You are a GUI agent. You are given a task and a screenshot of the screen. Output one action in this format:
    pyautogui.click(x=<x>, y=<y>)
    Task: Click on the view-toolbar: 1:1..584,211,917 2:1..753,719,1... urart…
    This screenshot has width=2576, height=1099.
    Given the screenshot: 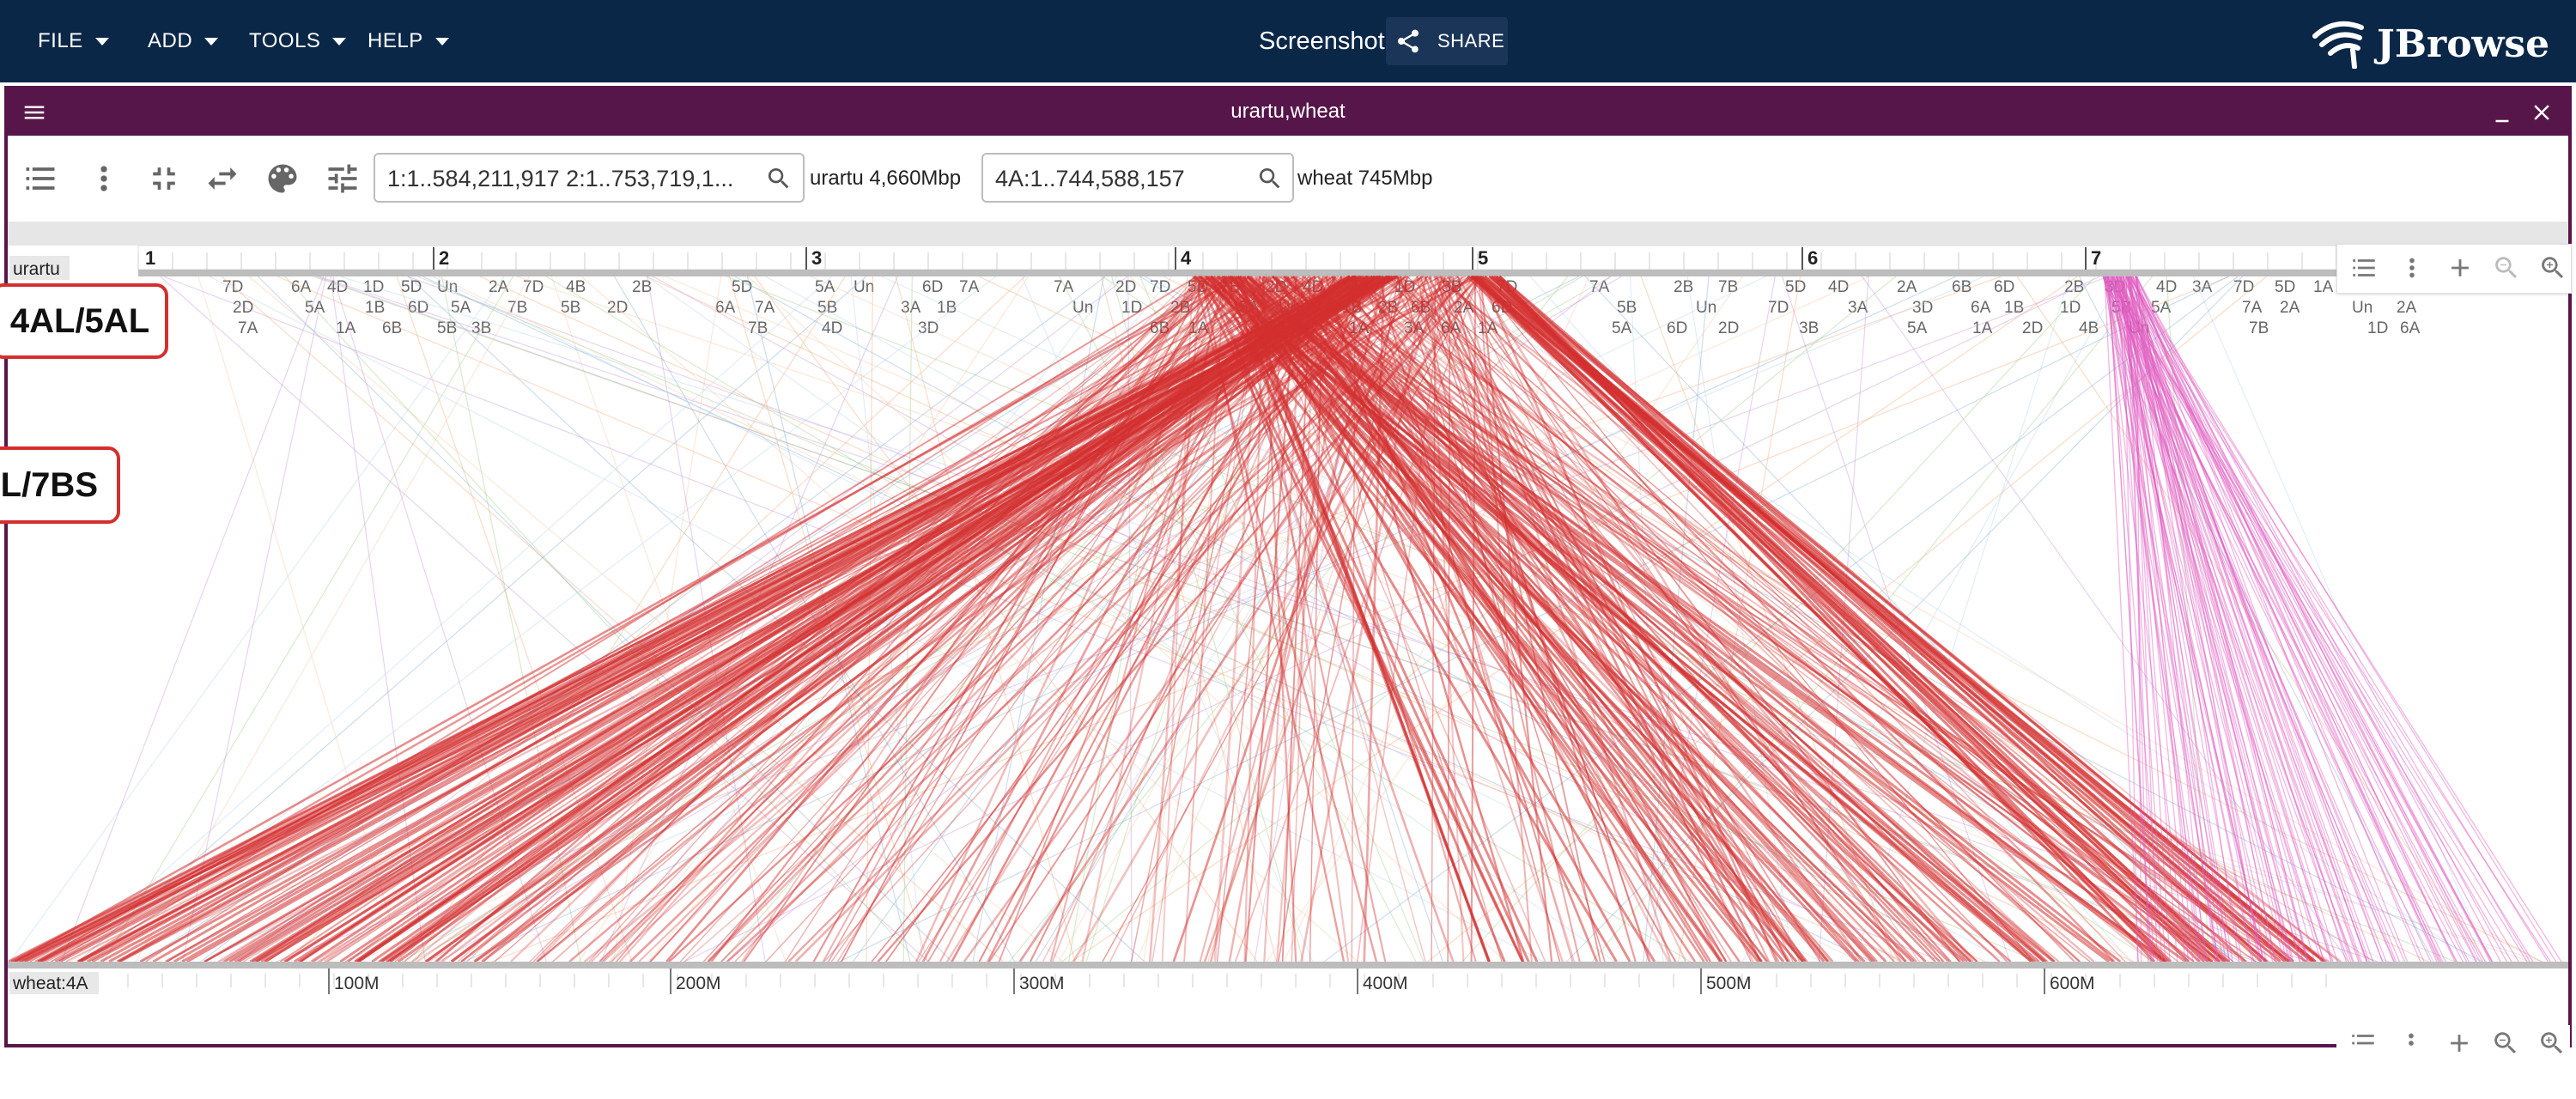 What is the action you would take?
    pyautogui.click(x=1288, y=179)
    